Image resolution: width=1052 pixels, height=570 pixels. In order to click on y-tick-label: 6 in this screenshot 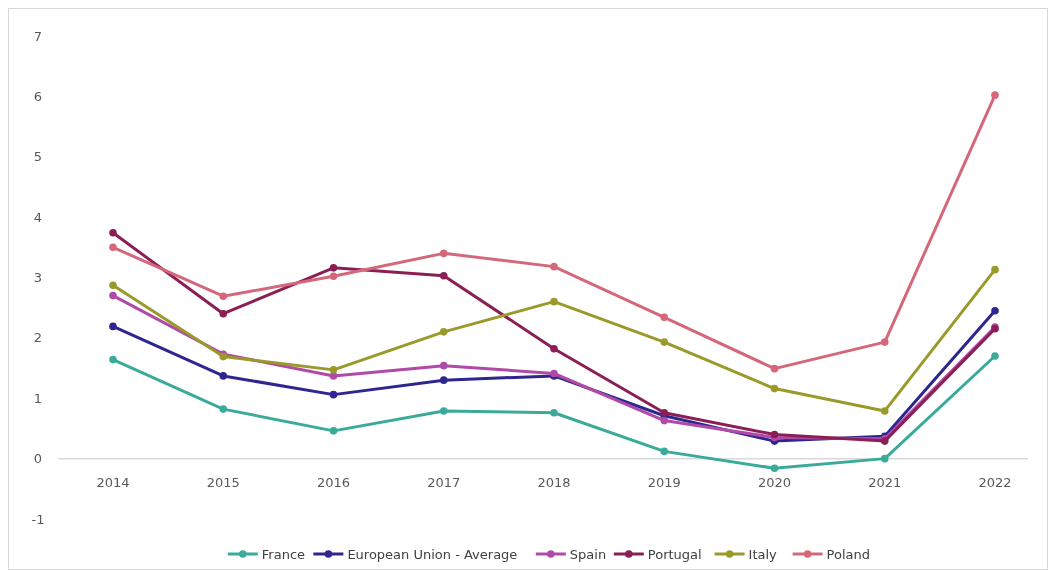, I will do `click(38, 96)`.